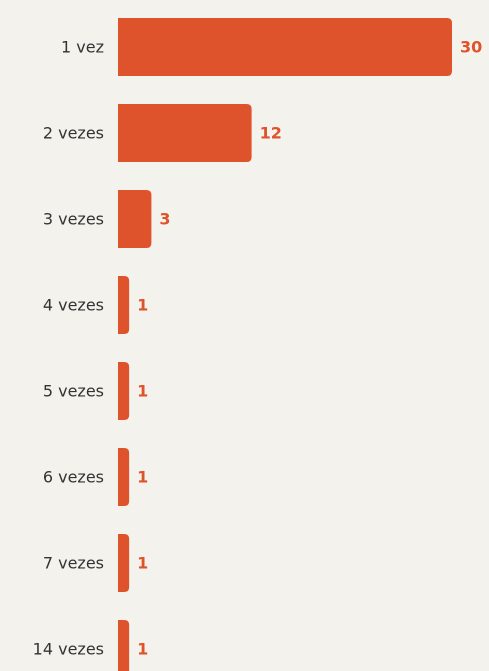 The image size is (489, 671). Describe the element at coordinates (471, 47) in the screenshot. I see `value-label: 30` at that location.